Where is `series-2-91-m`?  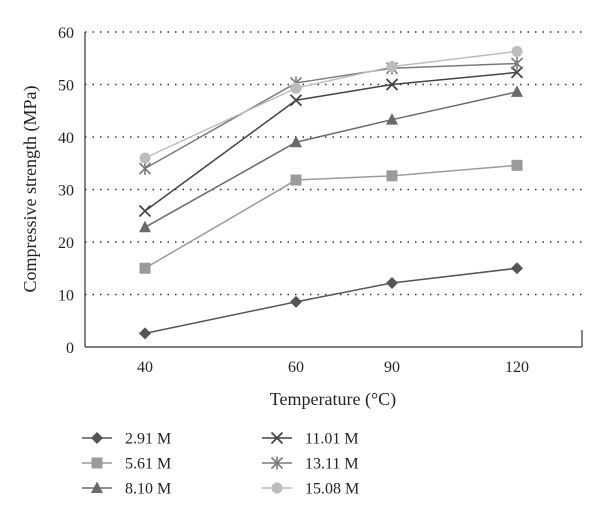 series-2-91-m is located at coordinates (331, 301).